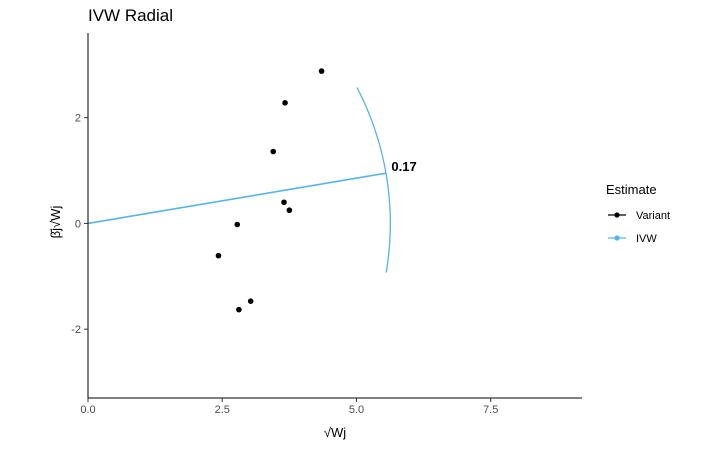 This screenshot has width=720, height=451. I want to click on legend-title: Estimate, so click(631, 189).